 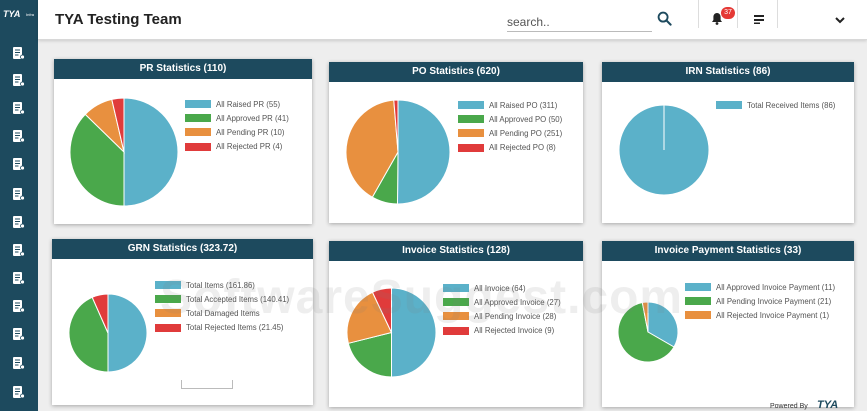 I want to click on slice-total-items, so click(x=127, y=333).